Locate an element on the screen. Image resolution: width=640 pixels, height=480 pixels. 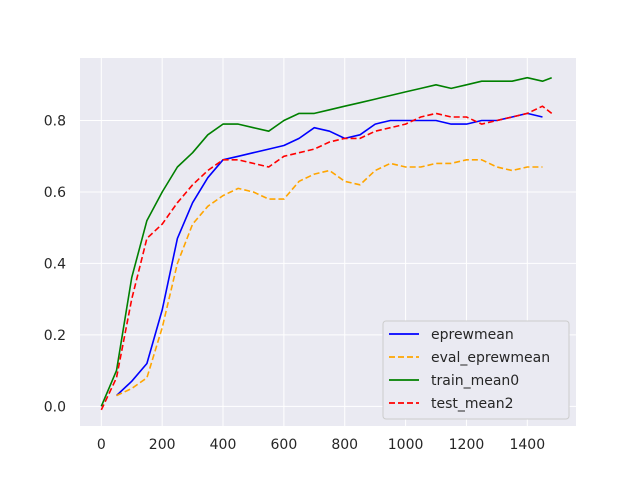
x-tick-label: 400 is located at coordinates (223, 445).